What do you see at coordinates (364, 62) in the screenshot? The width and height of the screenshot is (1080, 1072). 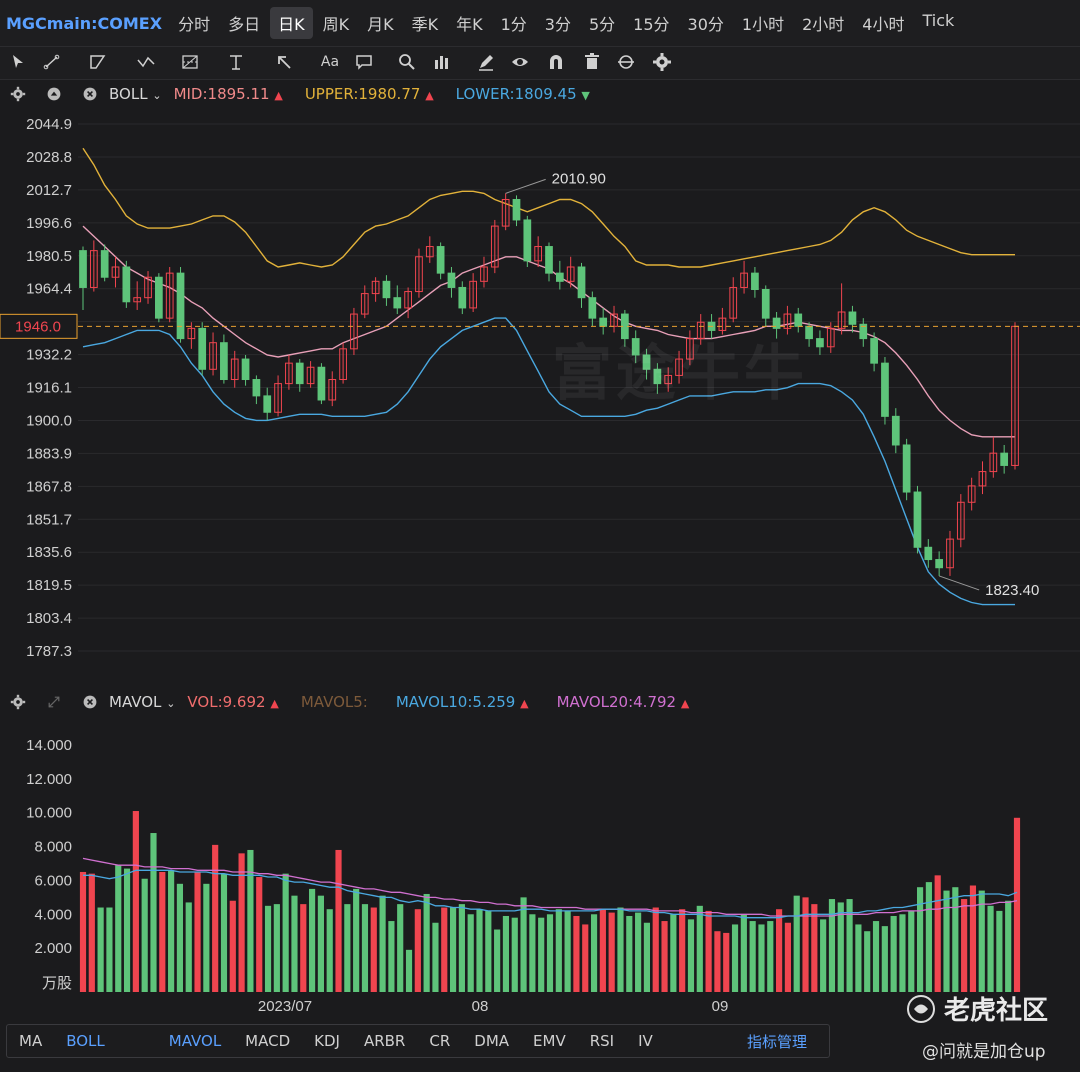 I see `comment-tool-icon` at bounding box center [364, 62].